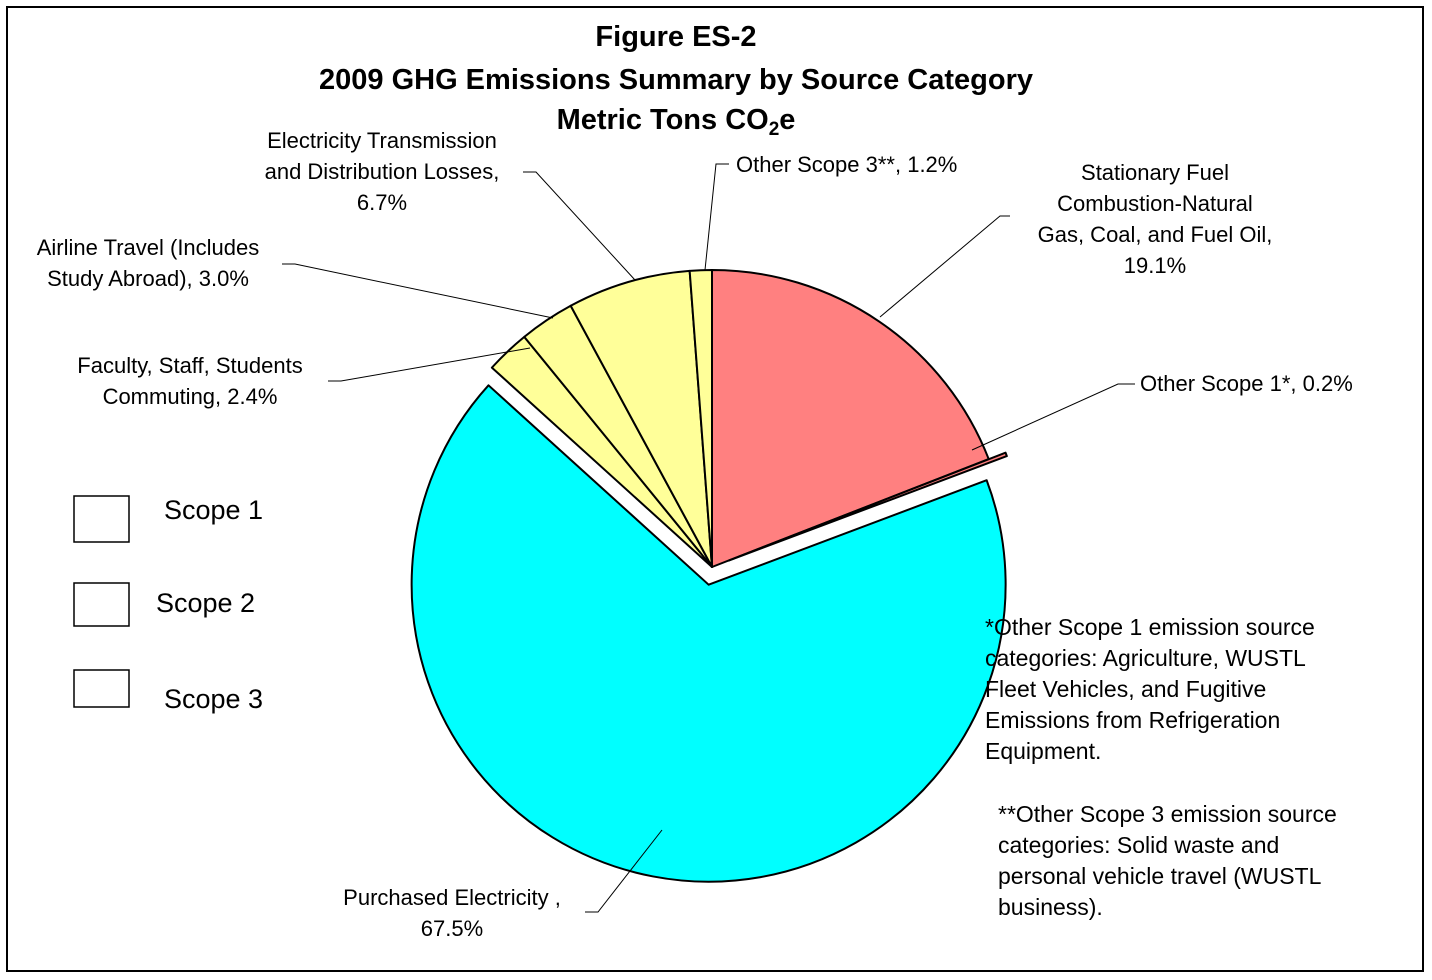 This screenshot has height=980, width=1432. What do you see at coordinates (624, 871) in the screenshot?
I see `leader-line-purchased-electricity` at bounding box center [624, 871].